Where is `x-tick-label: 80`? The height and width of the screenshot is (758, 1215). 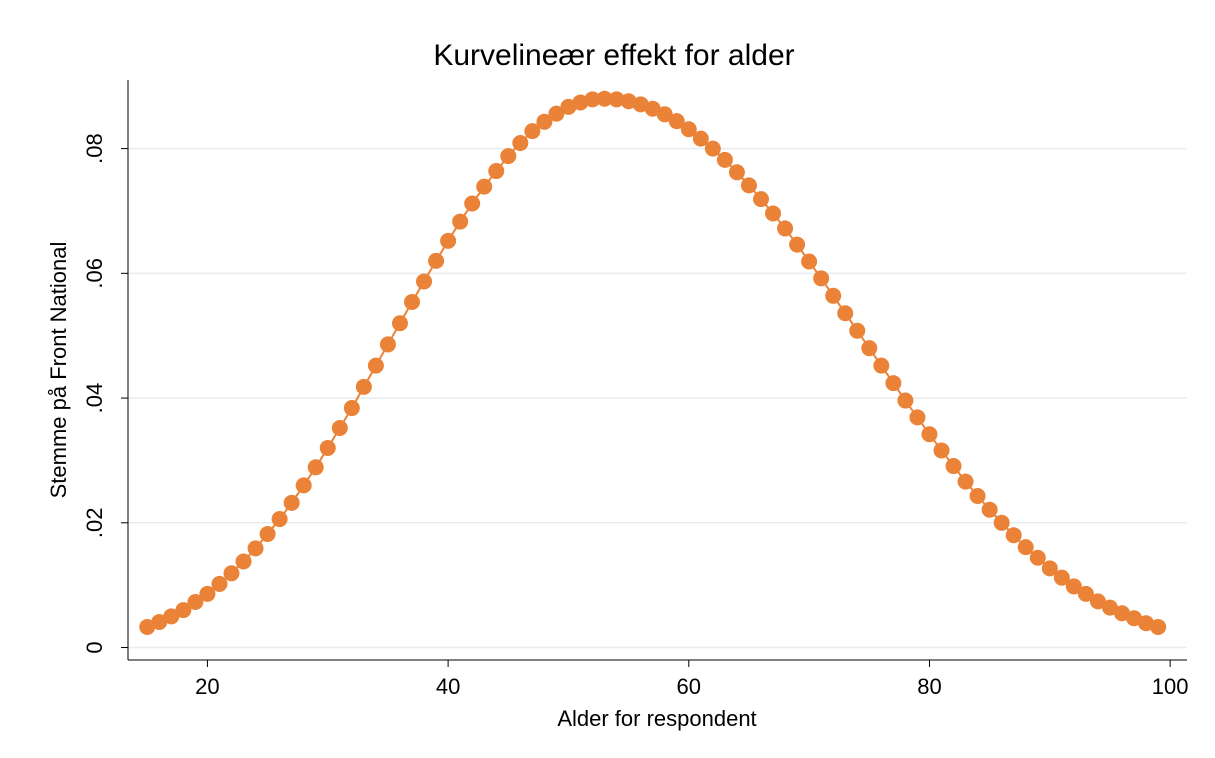 x-tick-label: 80 is located at coordinates (929, 686).